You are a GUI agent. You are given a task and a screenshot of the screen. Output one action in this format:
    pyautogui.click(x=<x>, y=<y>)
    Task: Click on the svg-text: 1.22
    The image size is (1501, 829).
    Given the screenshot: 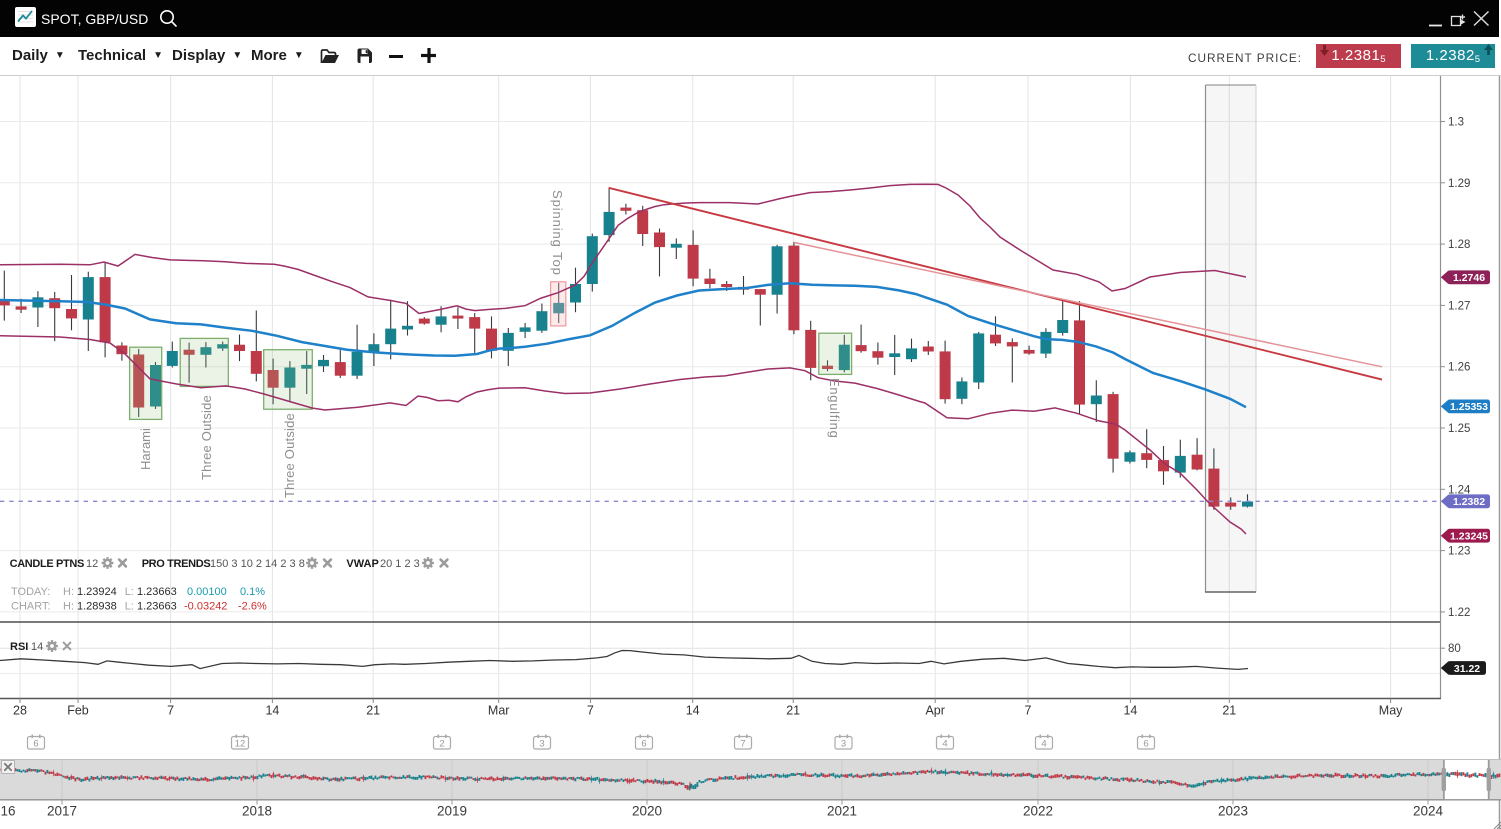 What is the action you would take?
    pyautogui.click(x=1459, y=613)
    